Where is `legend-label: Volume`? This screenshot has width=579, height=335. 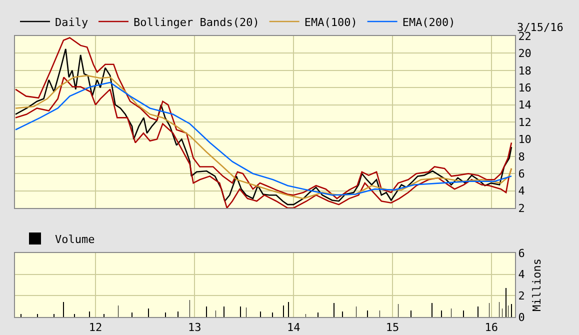
legend-label: Volume is located at coordinates (75, 239).